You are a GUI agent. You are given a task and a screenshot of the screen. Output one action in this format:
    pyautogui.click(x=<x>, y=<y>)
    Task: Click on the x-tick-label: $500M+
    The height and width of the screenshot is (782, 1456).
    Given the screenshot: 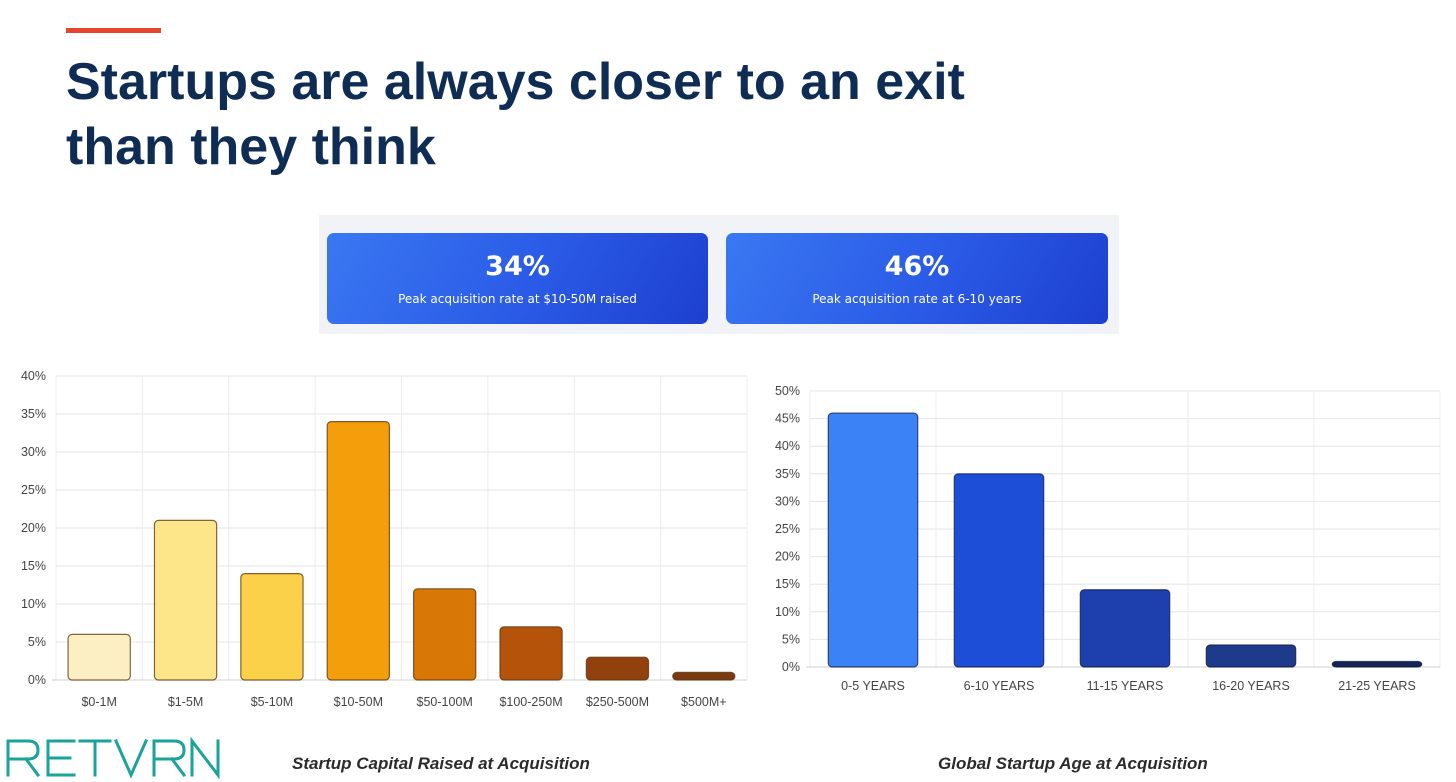 What is the action you would take?
    pyautogui.click(x=704, y=702)
    